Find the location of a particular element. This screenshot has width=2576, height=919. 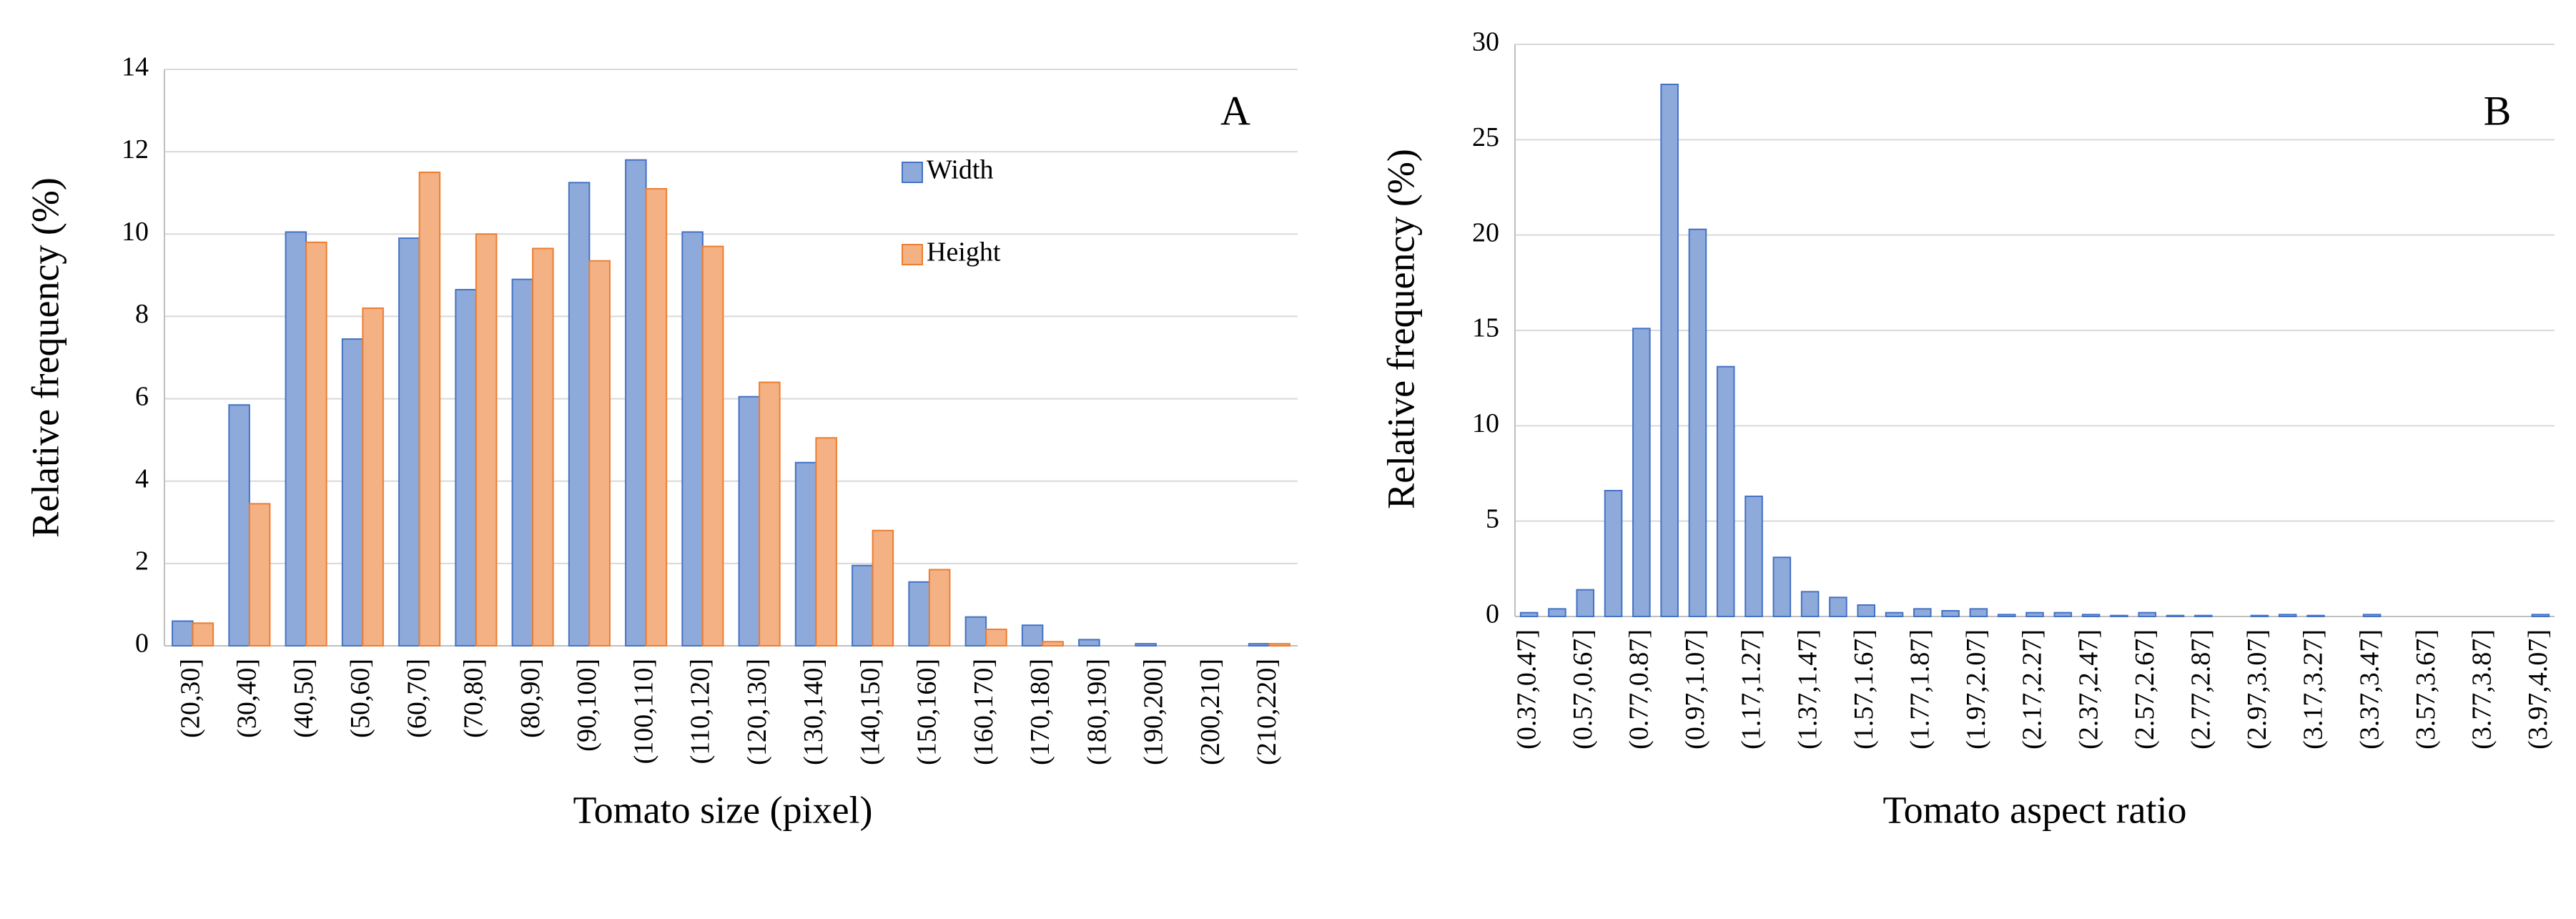

x-tick-label: (90,100] is located at coordinates (587, 705).